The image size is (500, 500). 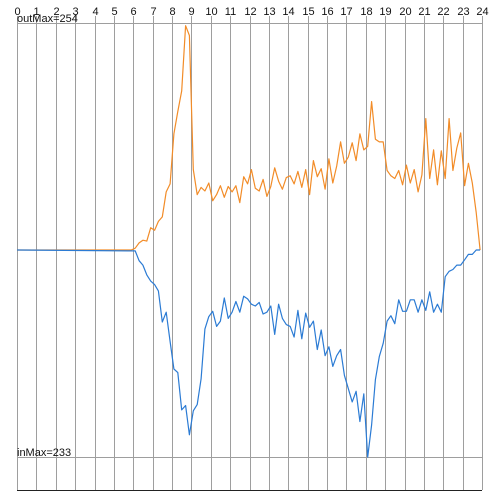 I want to click on x-tick-15: 15, so click(x=308, y=12).